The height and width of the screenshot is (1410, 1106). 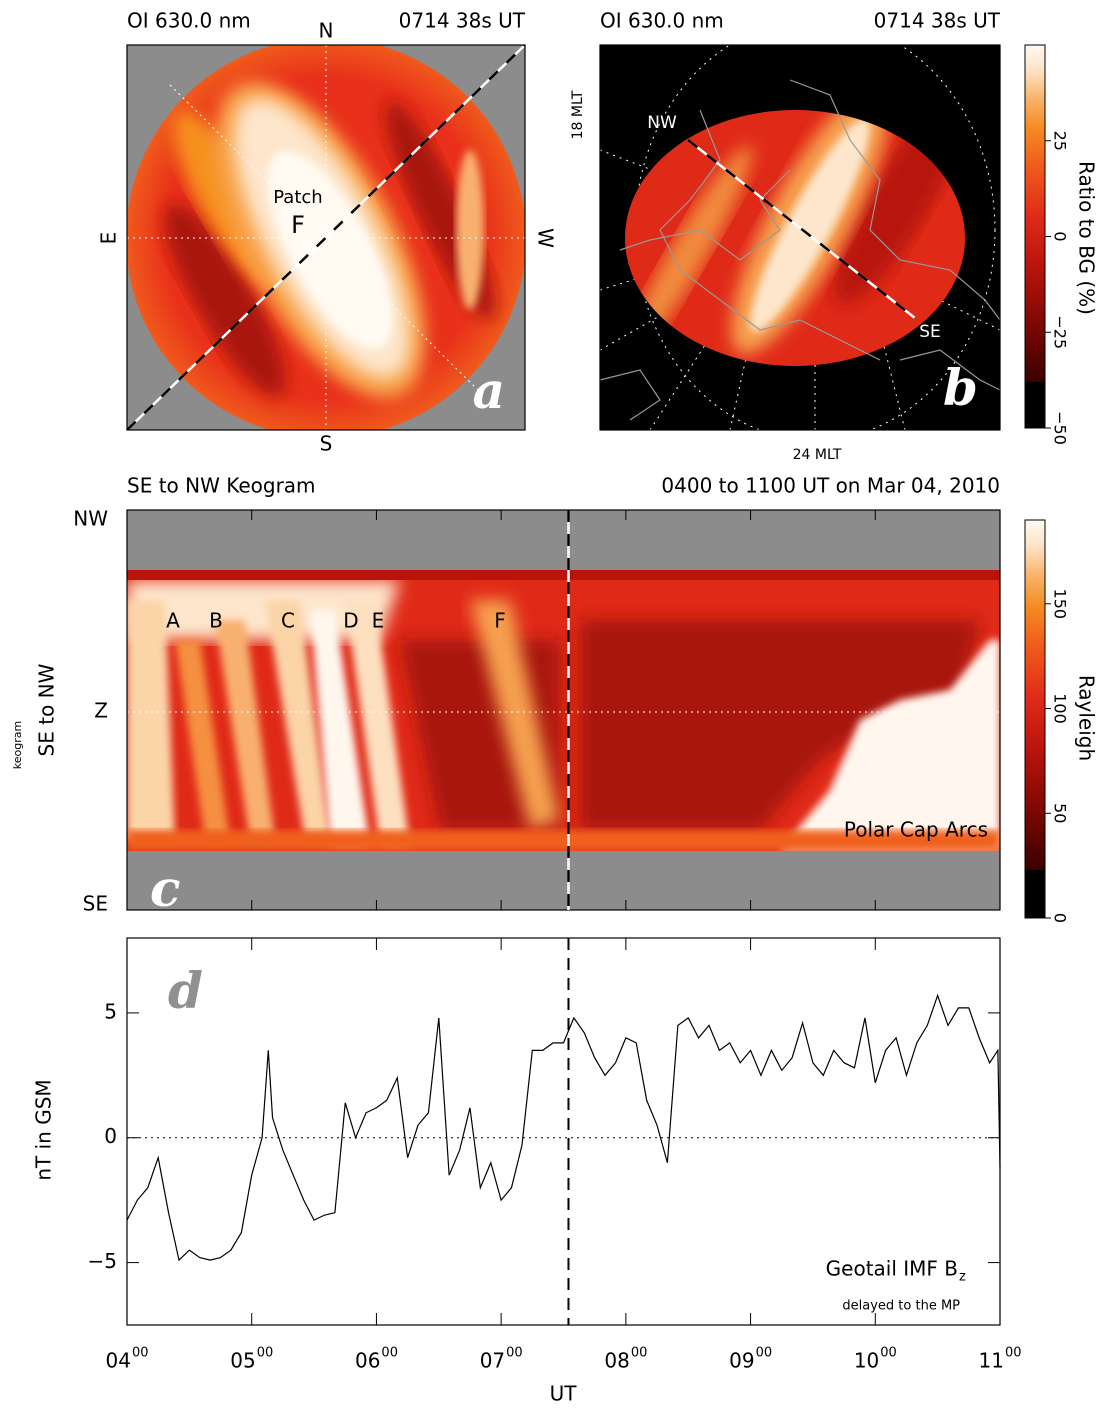 I want to click on direction: S, so click(x=326, y=444).